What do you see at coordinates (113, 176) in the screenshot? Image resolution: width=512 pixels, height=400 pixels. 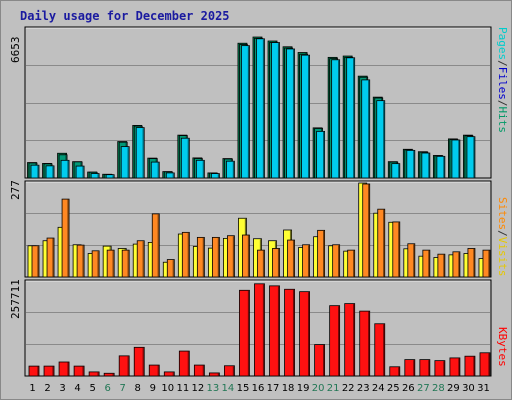 I see `bar-pages-day-6-shade` at bounding box center [113, 176].